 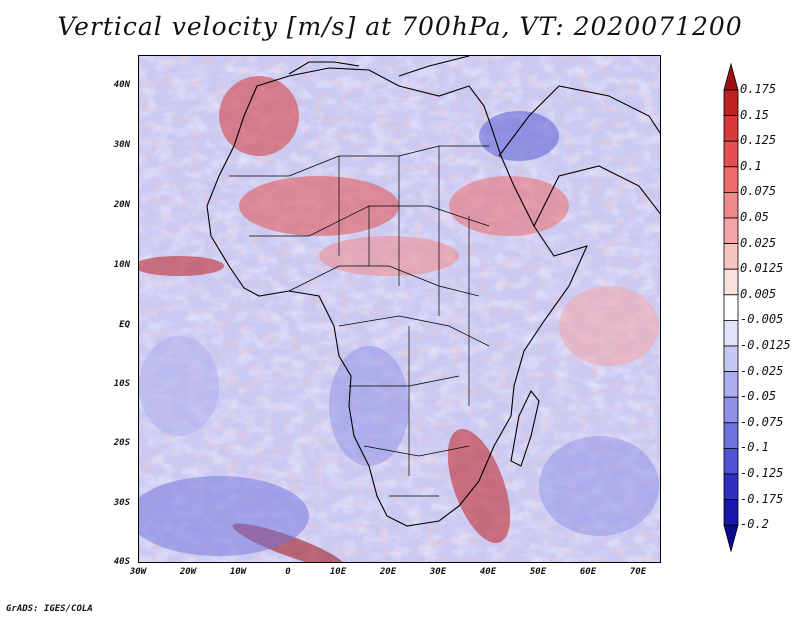 What do you see at coordinates (762, 498) in the screenshot?
I see `colorbar-label: -0.175` at bounding box center [762, 498].